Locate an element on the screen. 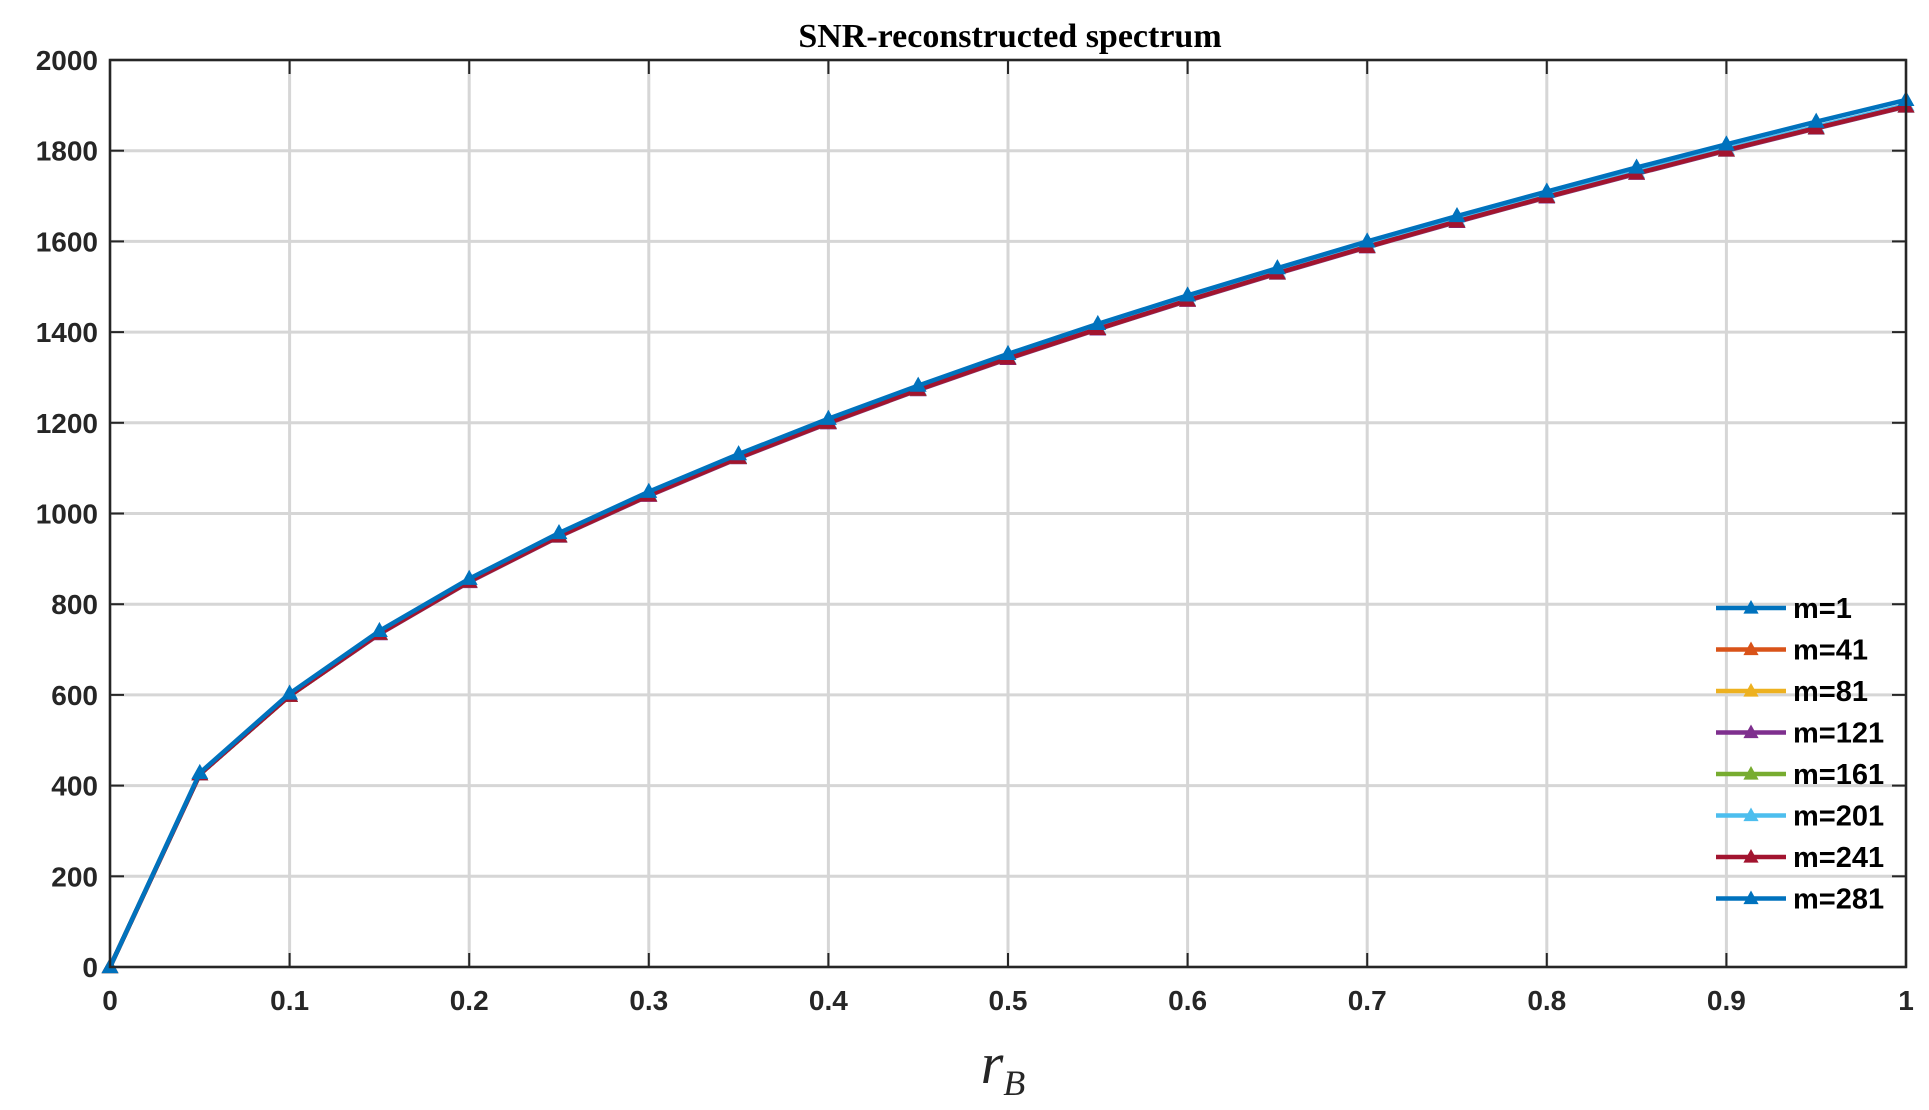 The image size is (1929, 1110). x-tick-label: 0.2 is located at coordinates (469, 1000).